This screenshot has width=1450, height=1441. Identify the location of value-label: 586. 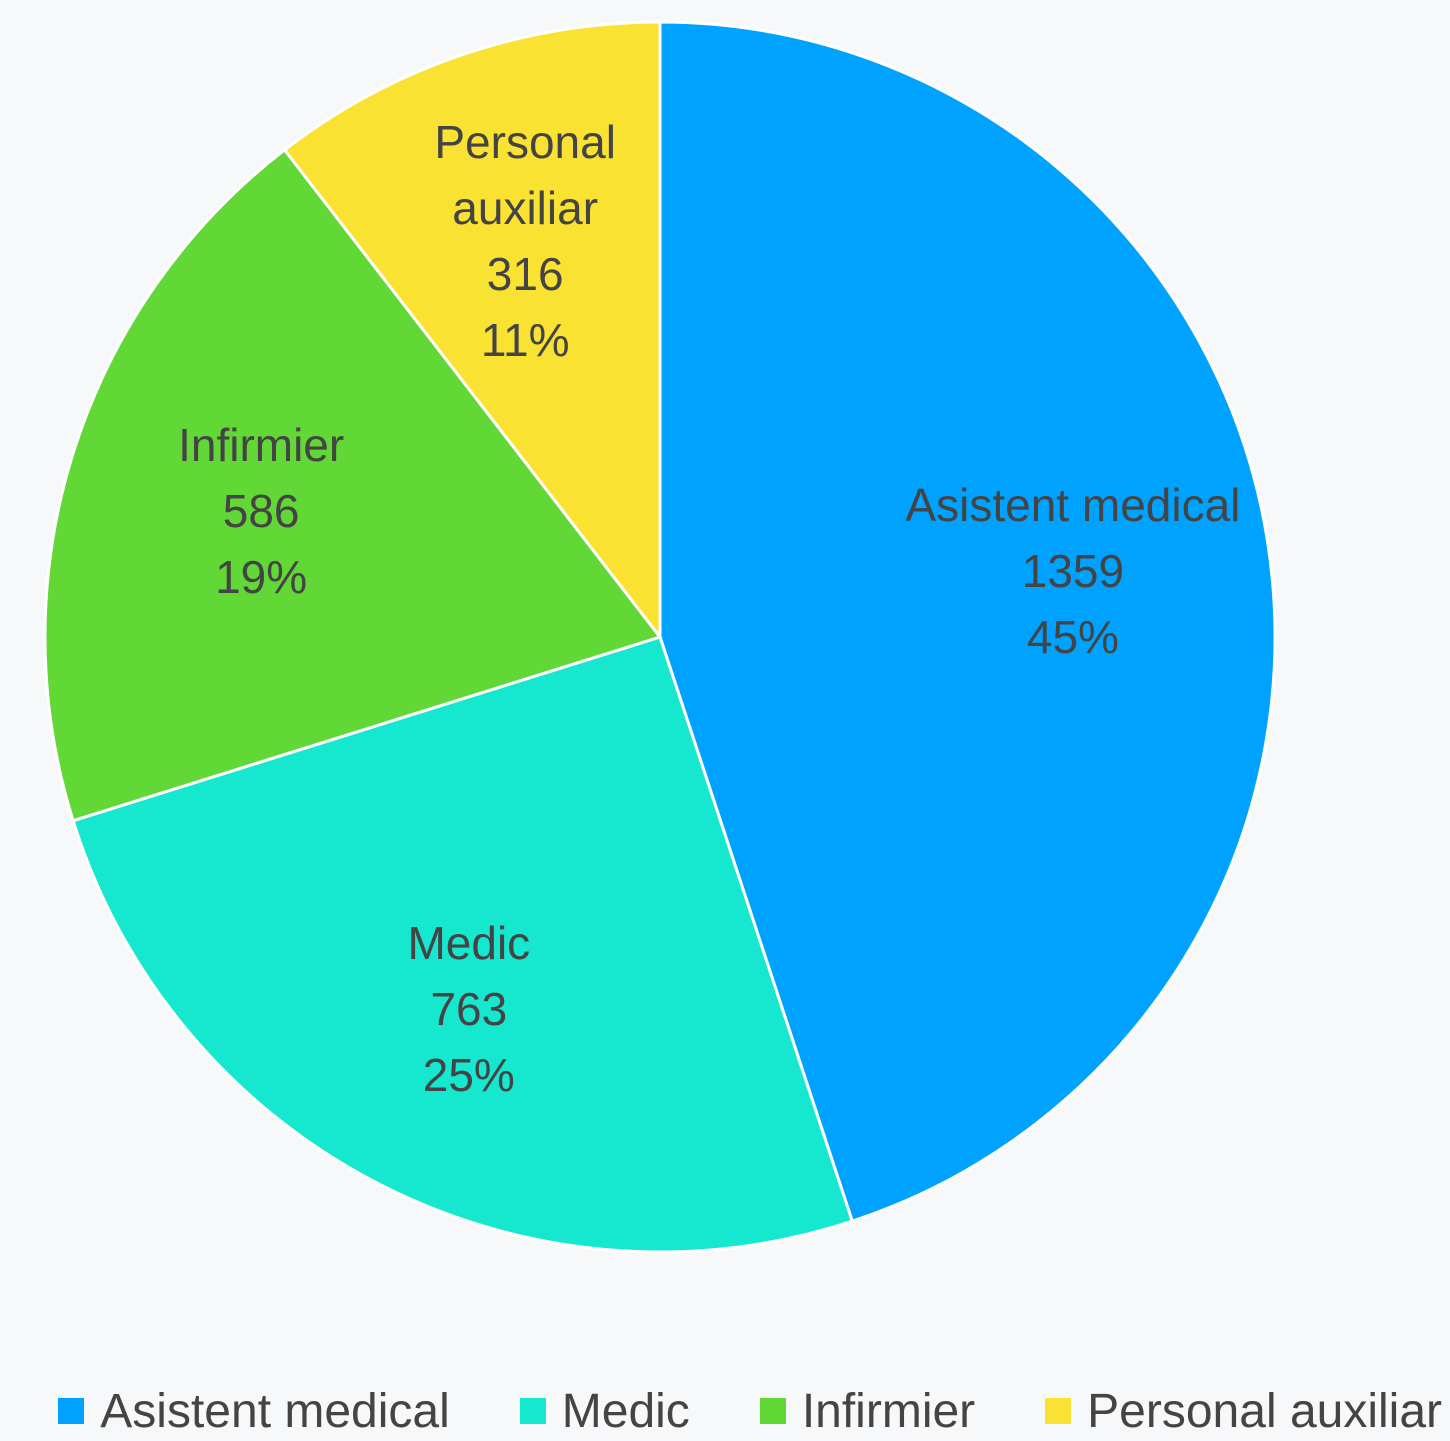
(261, 511).